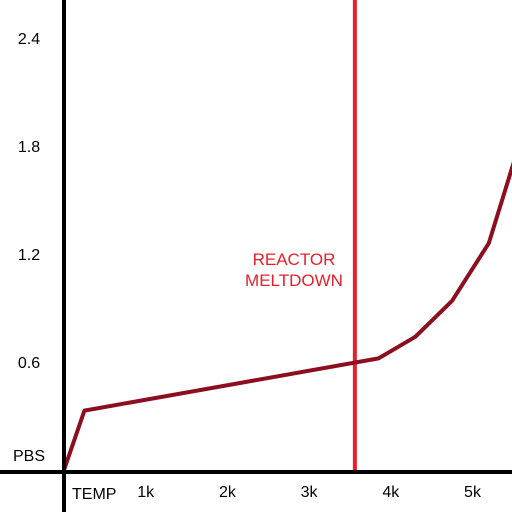 The width and height of the screenshot is (512, 512). What do you see at coordinates (29, 363) in the screenshot?
I see `y-tick-label: 0.6` at bounding box center [29, 363].